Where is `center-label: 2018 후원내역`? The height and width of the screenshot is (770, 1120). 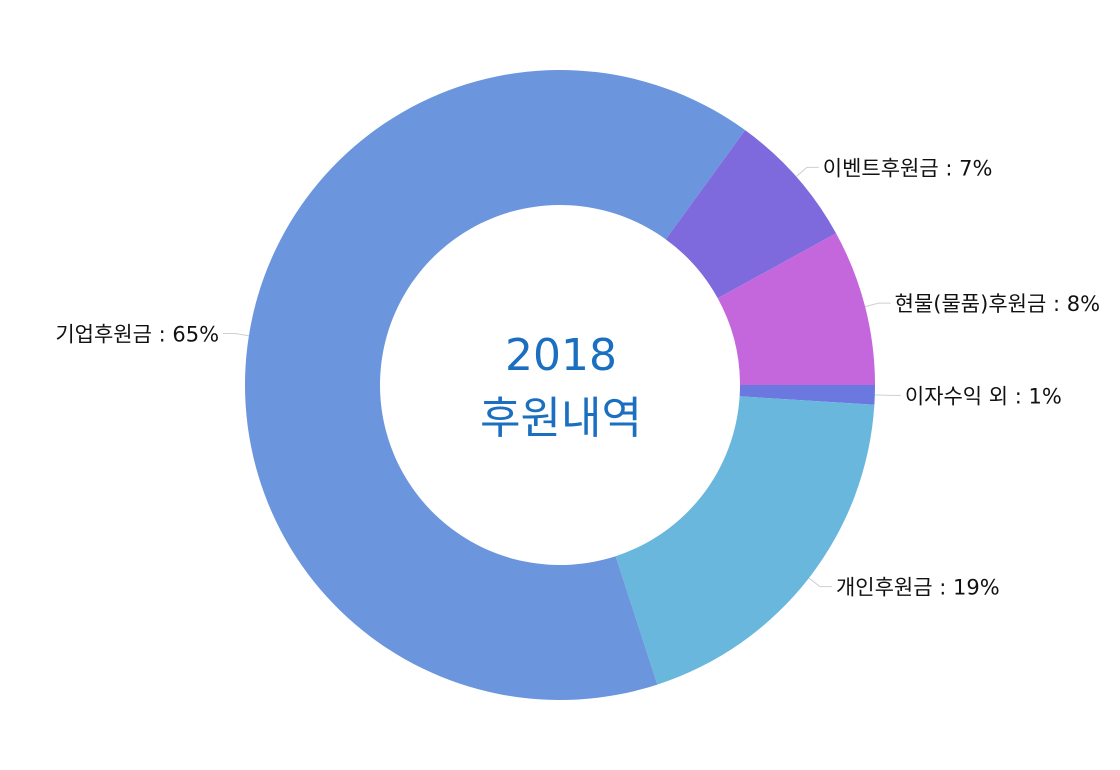
center-label: 2018 후원내역 is located at coordinates (561, 387).